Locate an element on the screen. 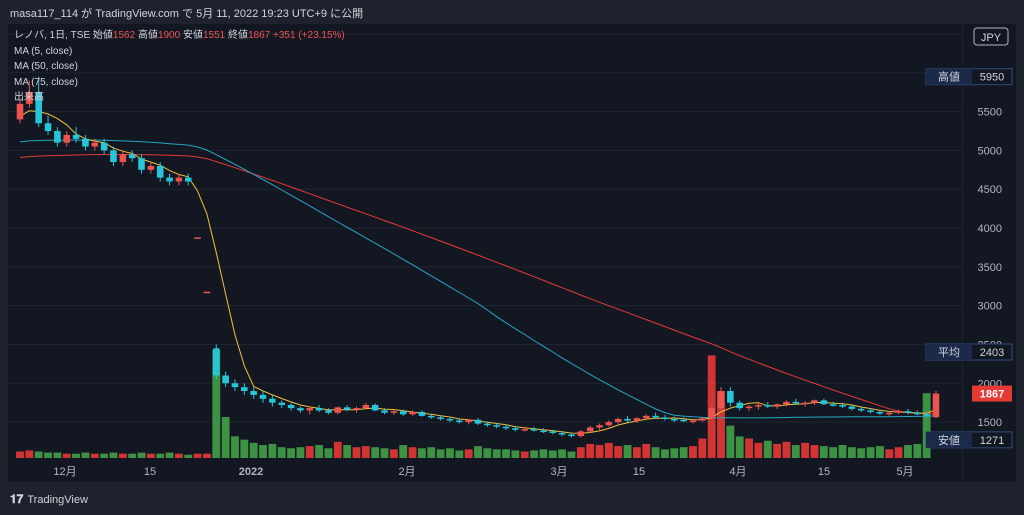 The width and height of the screenshot is (1024, 515). volume-legend: 出来高 is located at coordinates (29, 97).